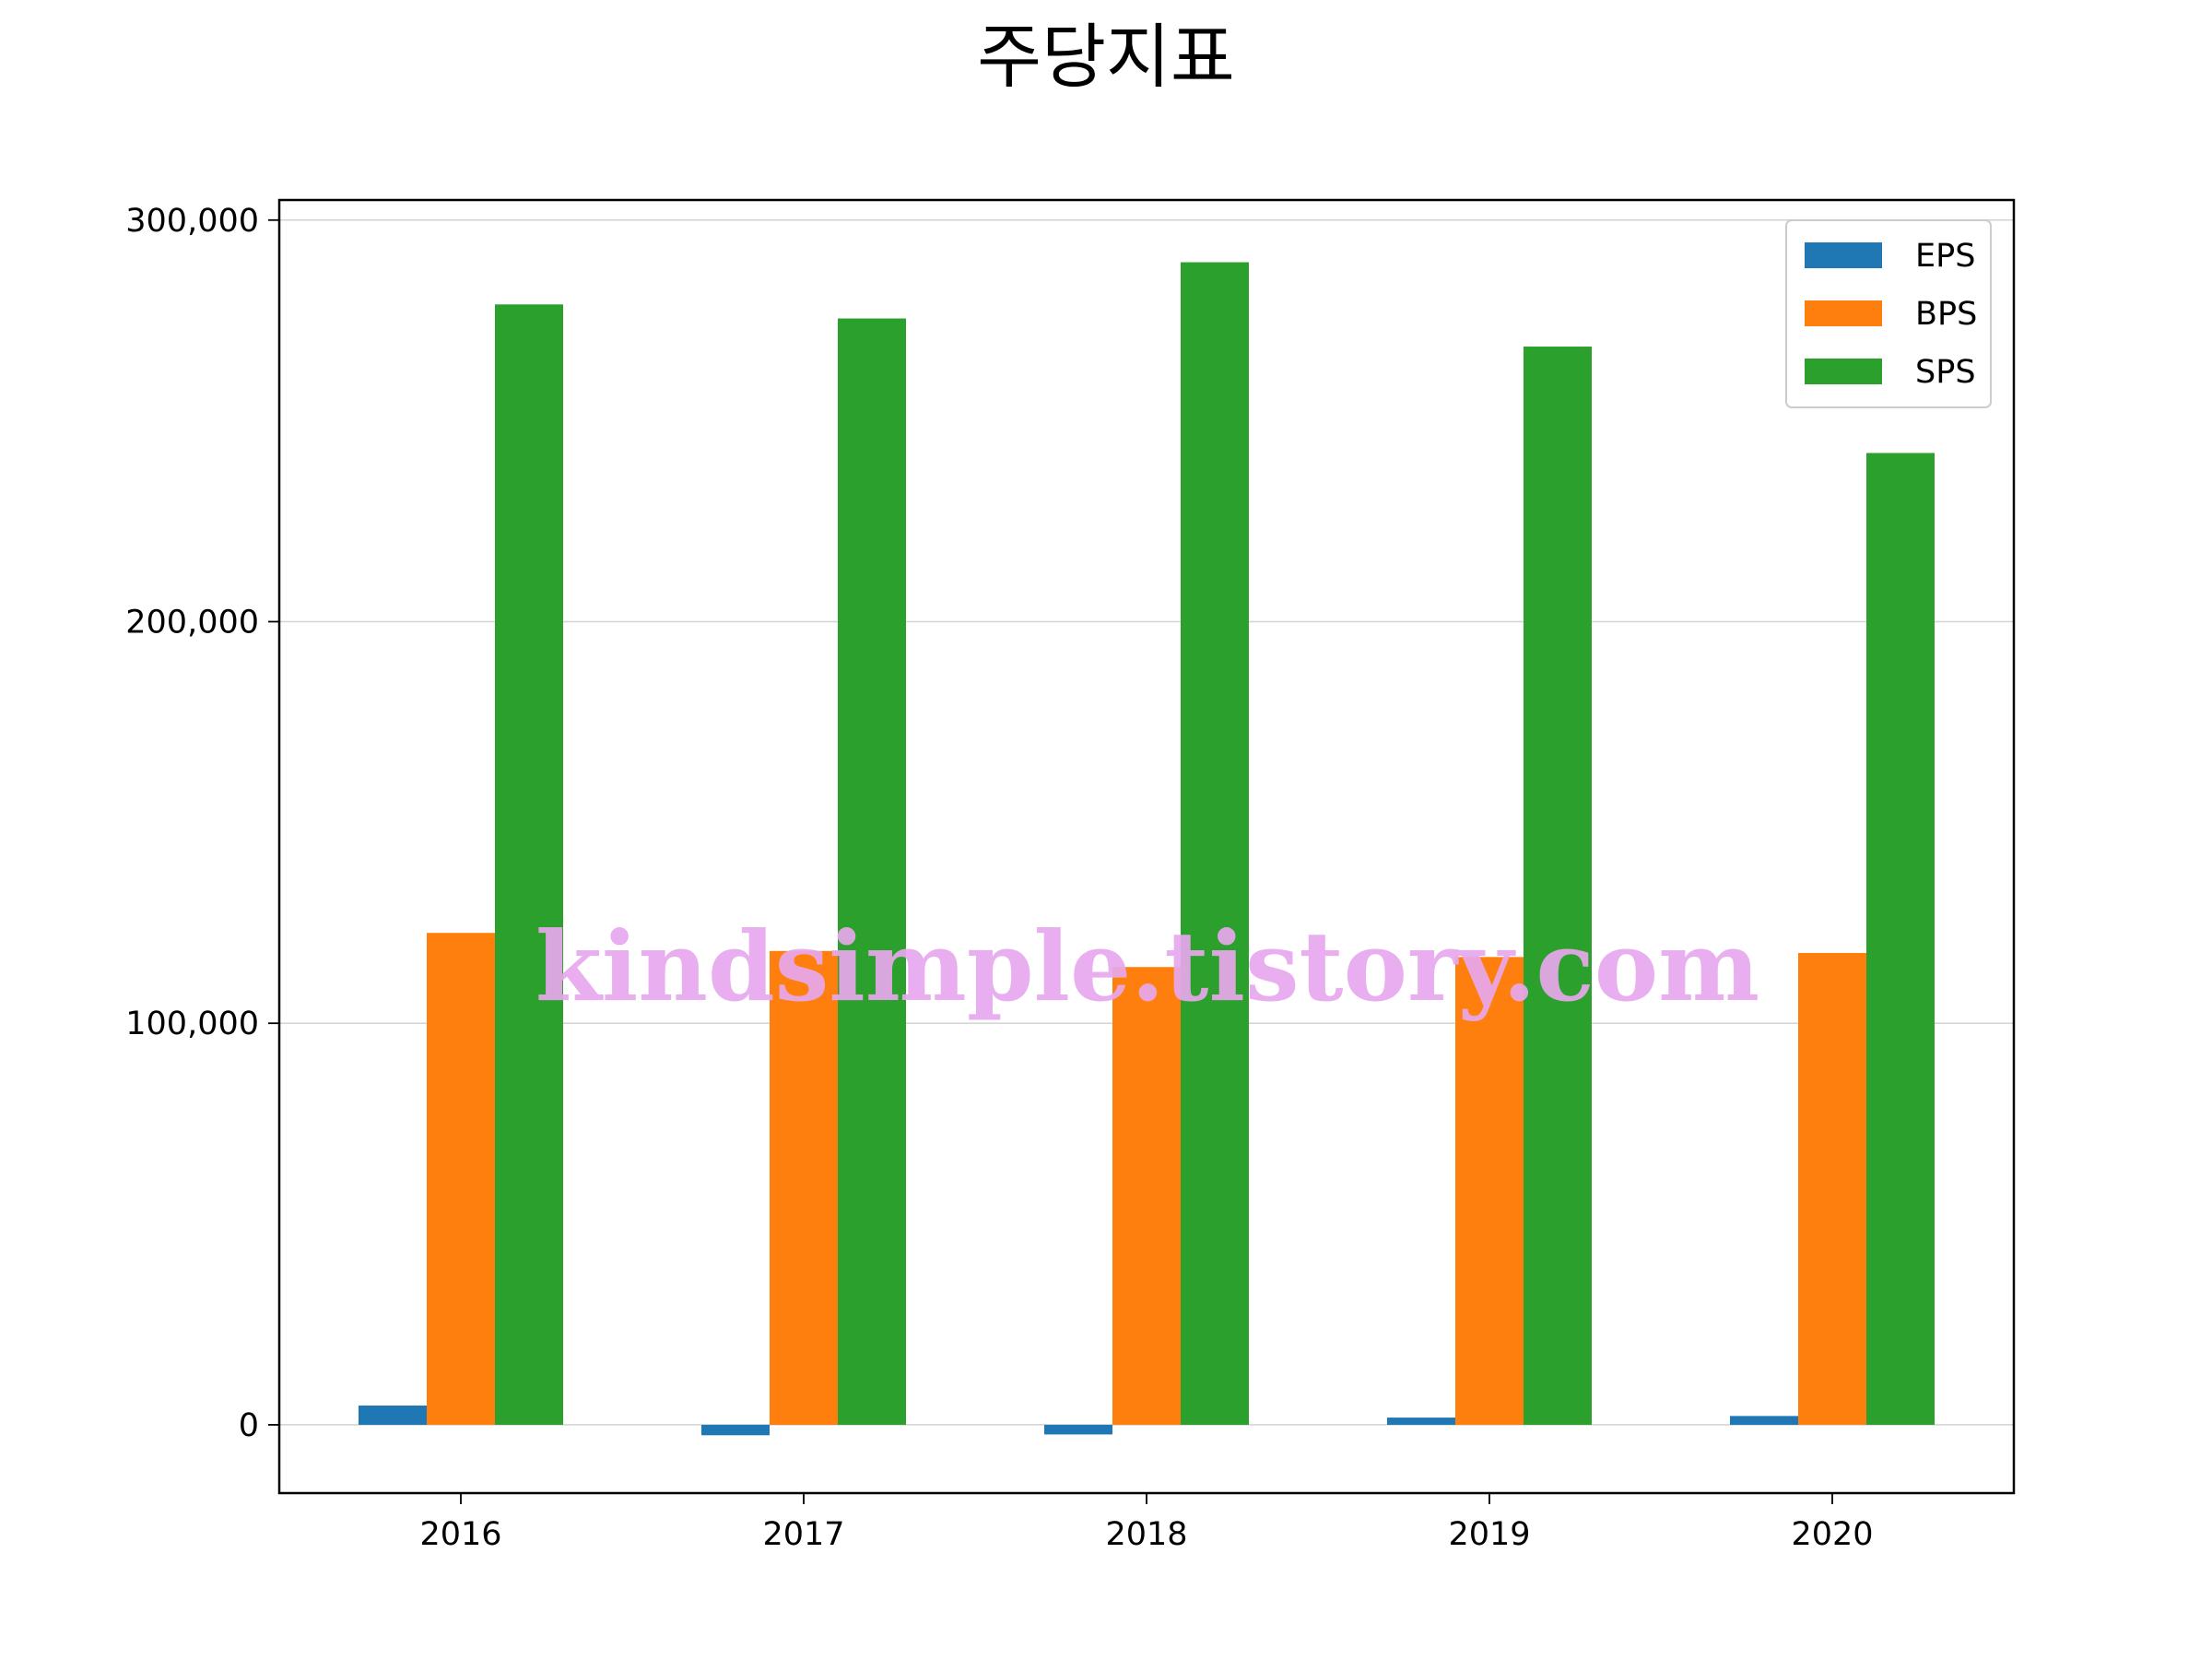 Image resolution: width=2212 pixels, height=1659 pixels. I want to click on y-axis: 0 100,000 200,000 300,000, so click(202, 823).